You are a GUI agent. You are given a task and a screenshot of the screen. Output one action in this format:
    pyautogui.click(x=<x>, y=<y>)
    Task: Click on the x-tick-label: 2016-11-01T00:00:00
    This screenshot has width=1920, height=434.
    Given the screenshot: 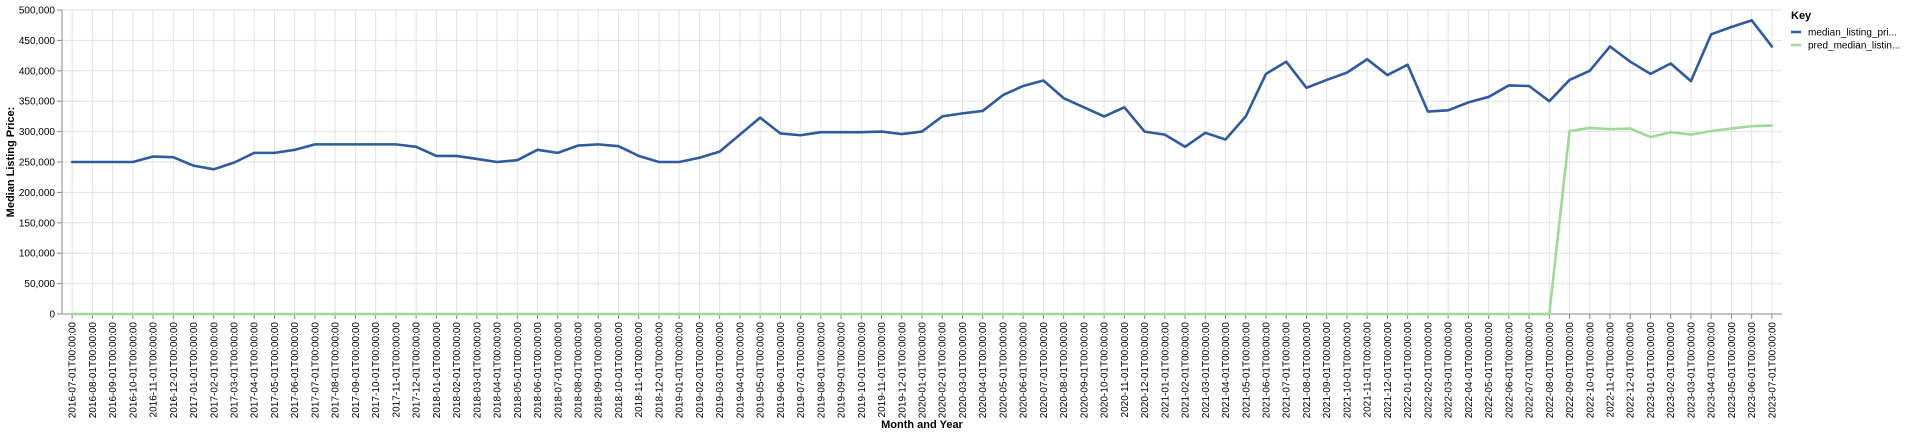 What is the action you would take?
    pyautogui.click(x=154, y=370)
    